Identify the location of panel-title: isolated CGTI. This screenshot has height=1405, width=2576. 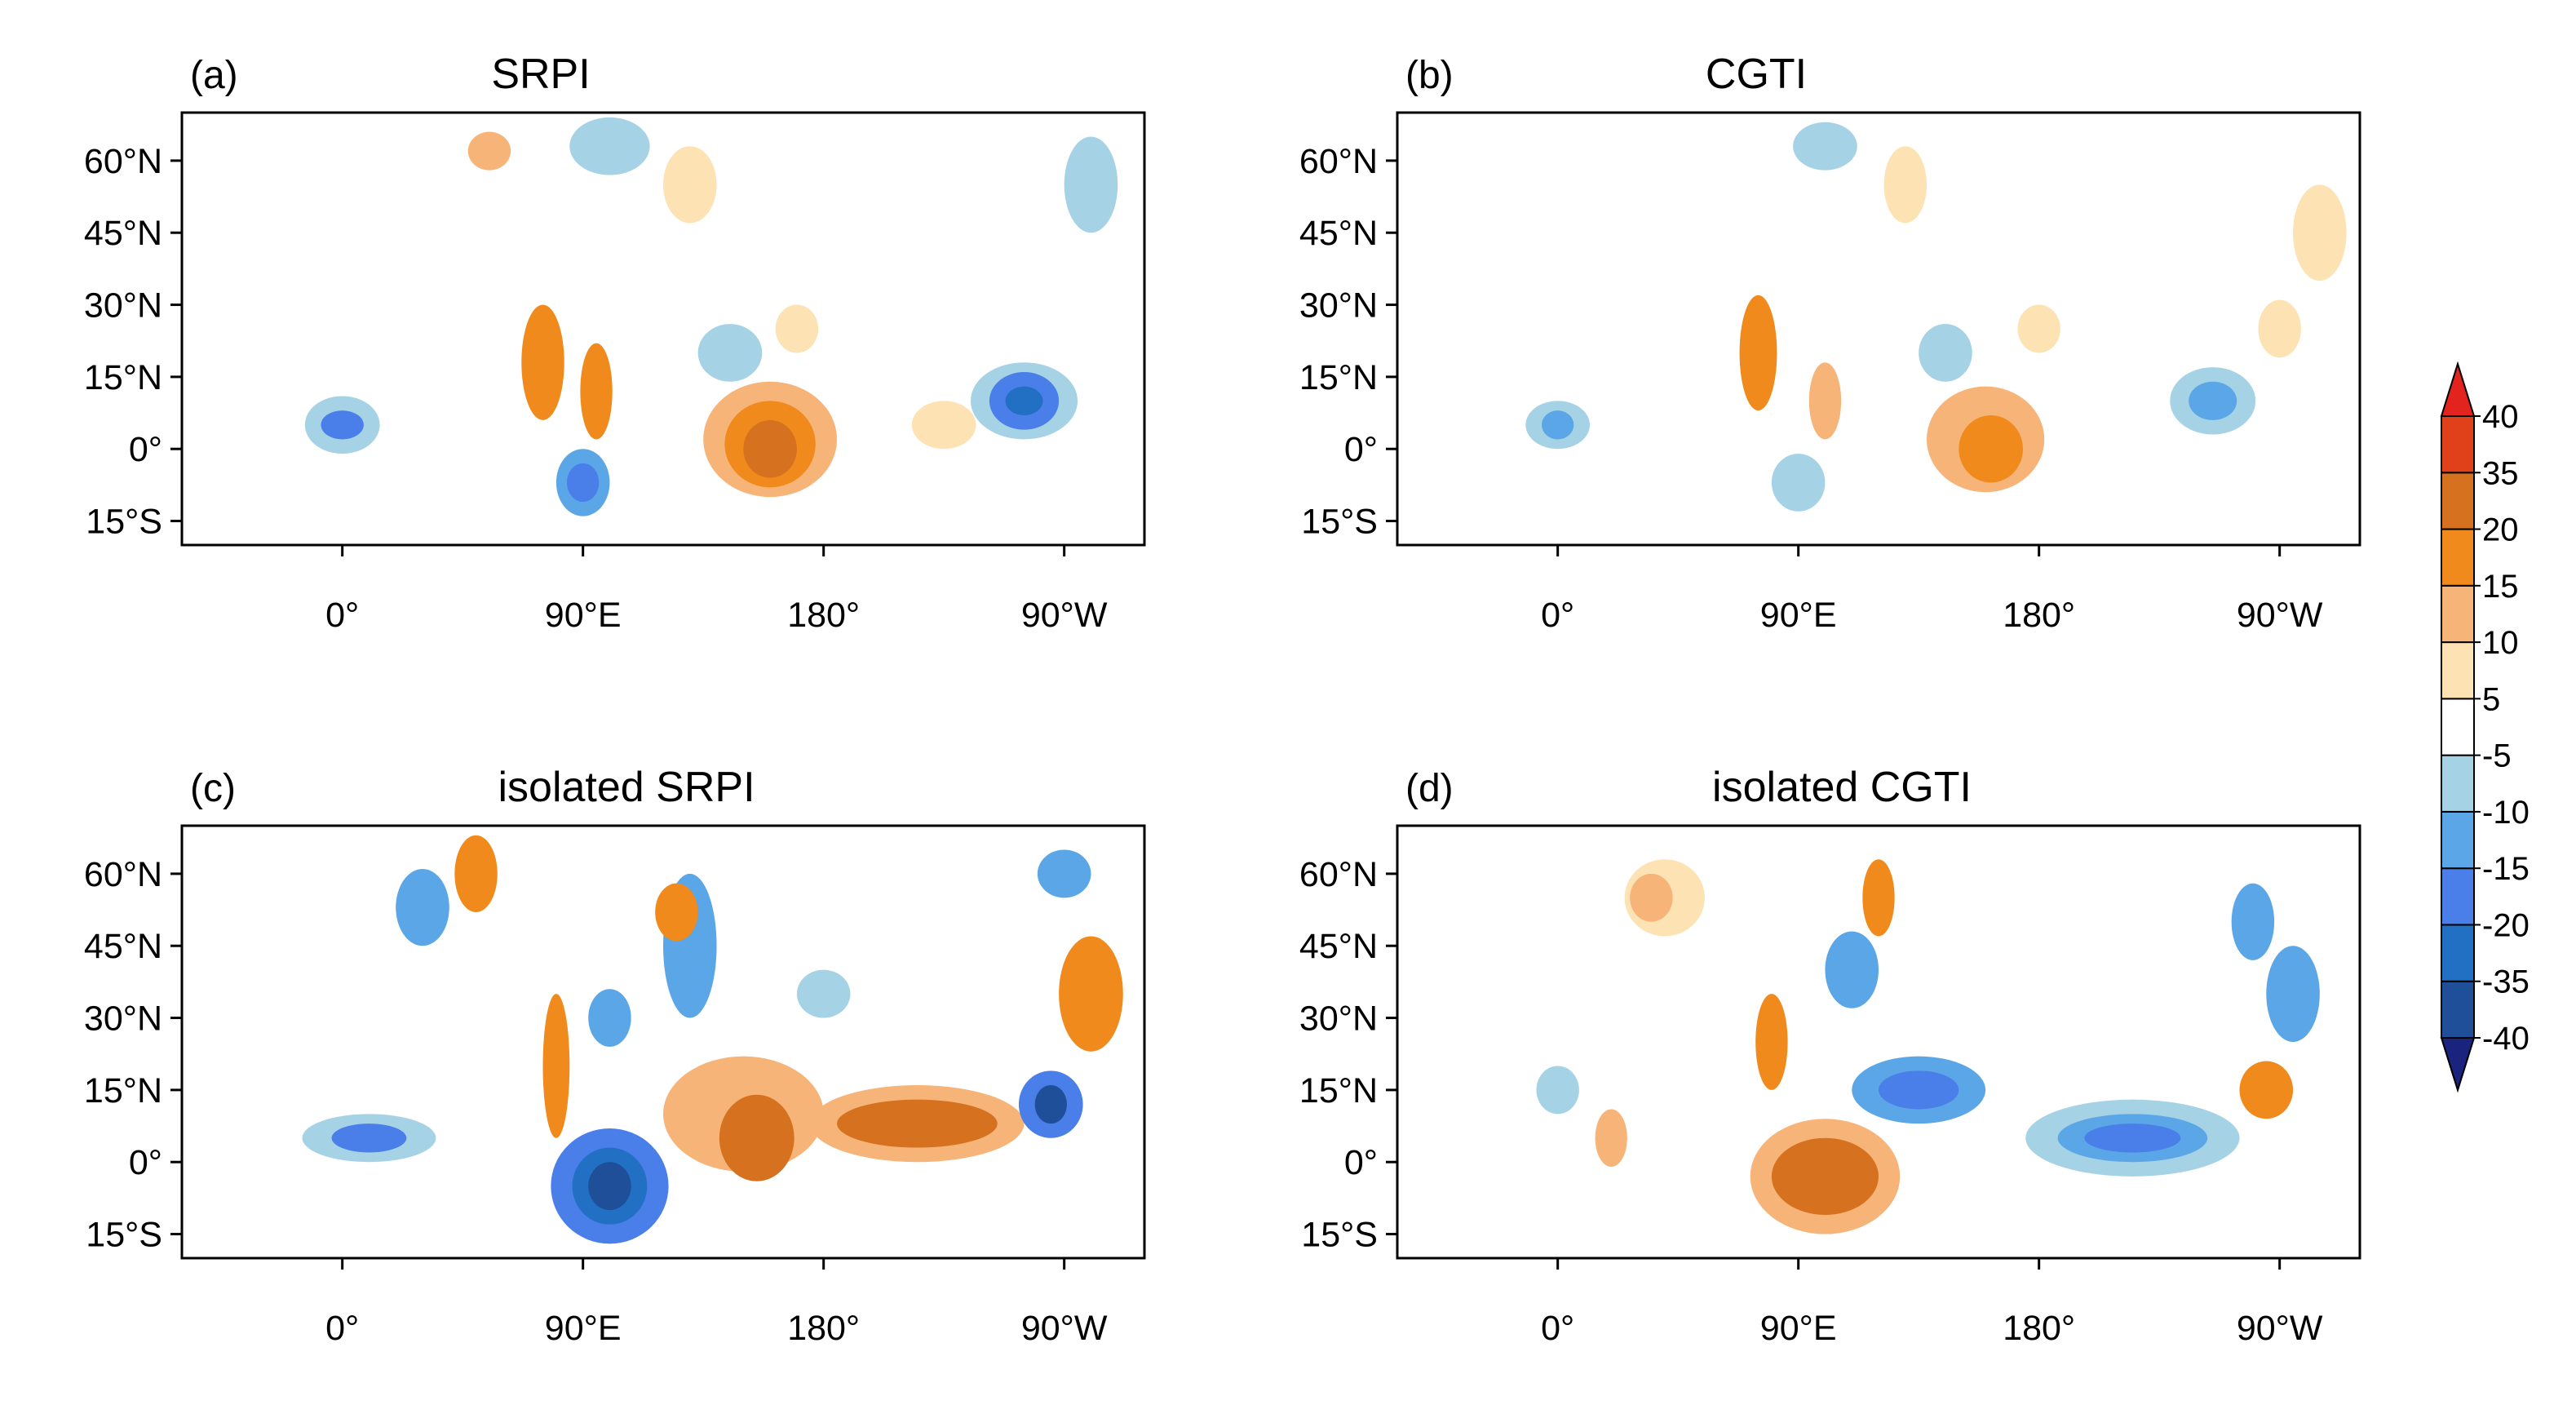
(1842, 787).